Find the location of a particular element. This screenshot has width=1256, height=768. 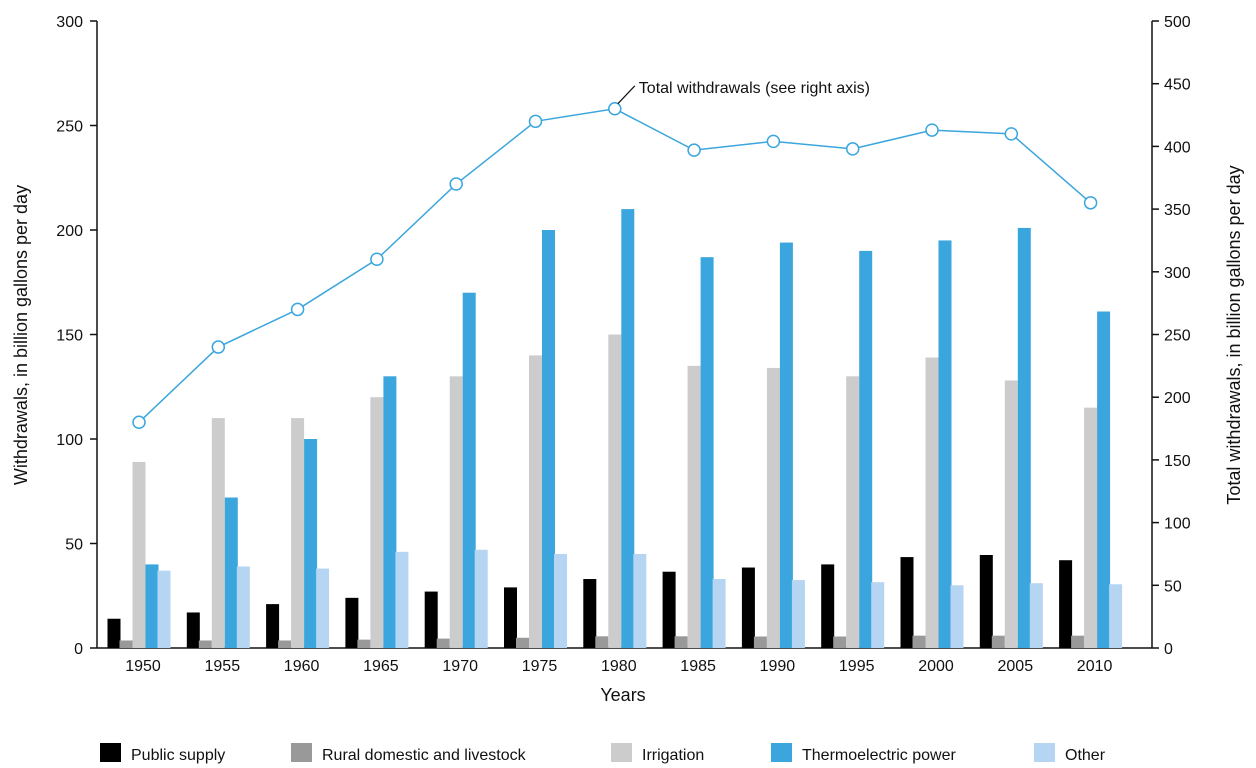

right-y-tick-label: 250 is located at coordinates (1177, 336).